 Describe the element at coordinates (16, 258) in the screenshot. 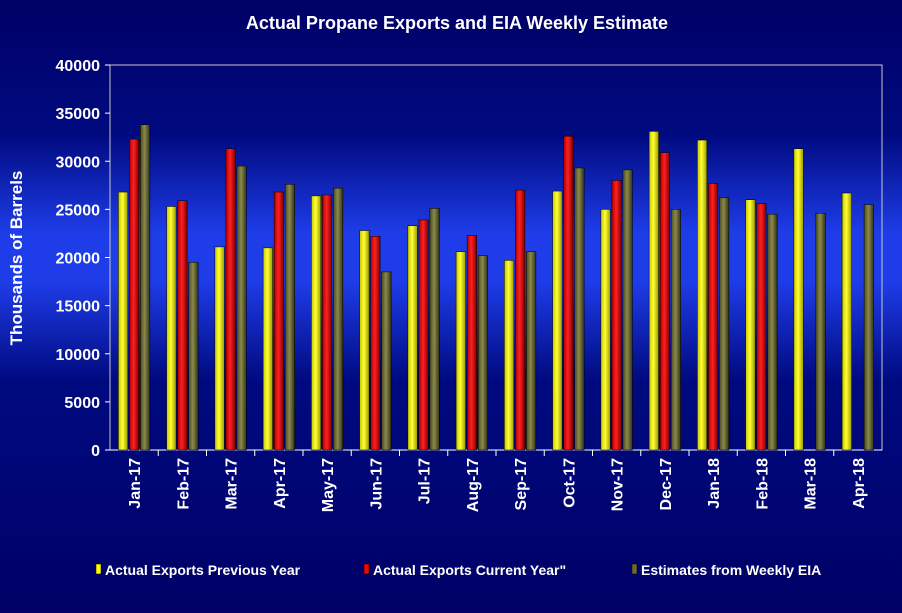

I see `y-axis-label: Thousands of Barrels` at that location.